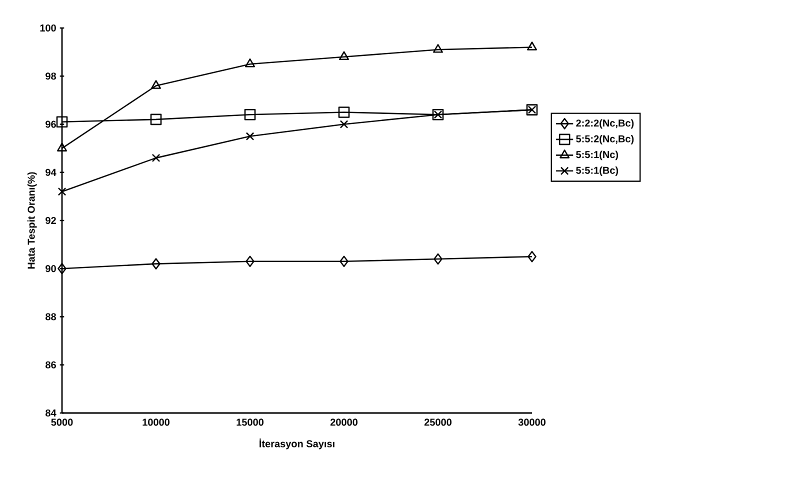 This screenshot has width=798, height=483. I want to click on y-tick-label: 94, so click(51, 172).